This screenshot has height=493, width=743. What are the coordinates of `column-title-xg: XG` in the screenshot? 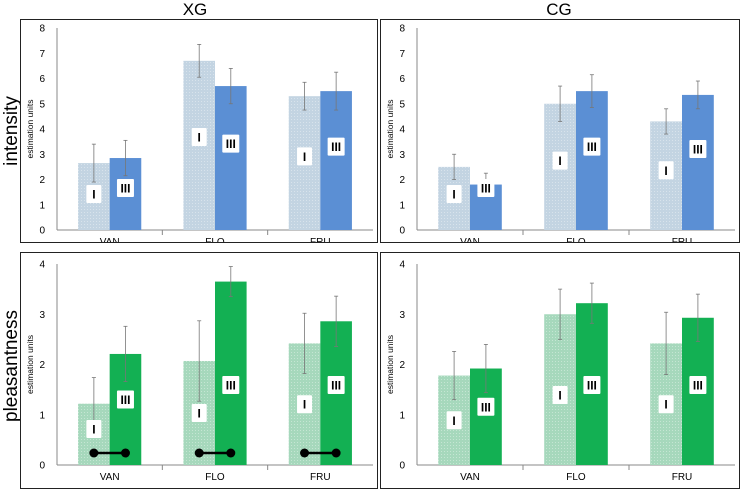 It's located at (195, 9).